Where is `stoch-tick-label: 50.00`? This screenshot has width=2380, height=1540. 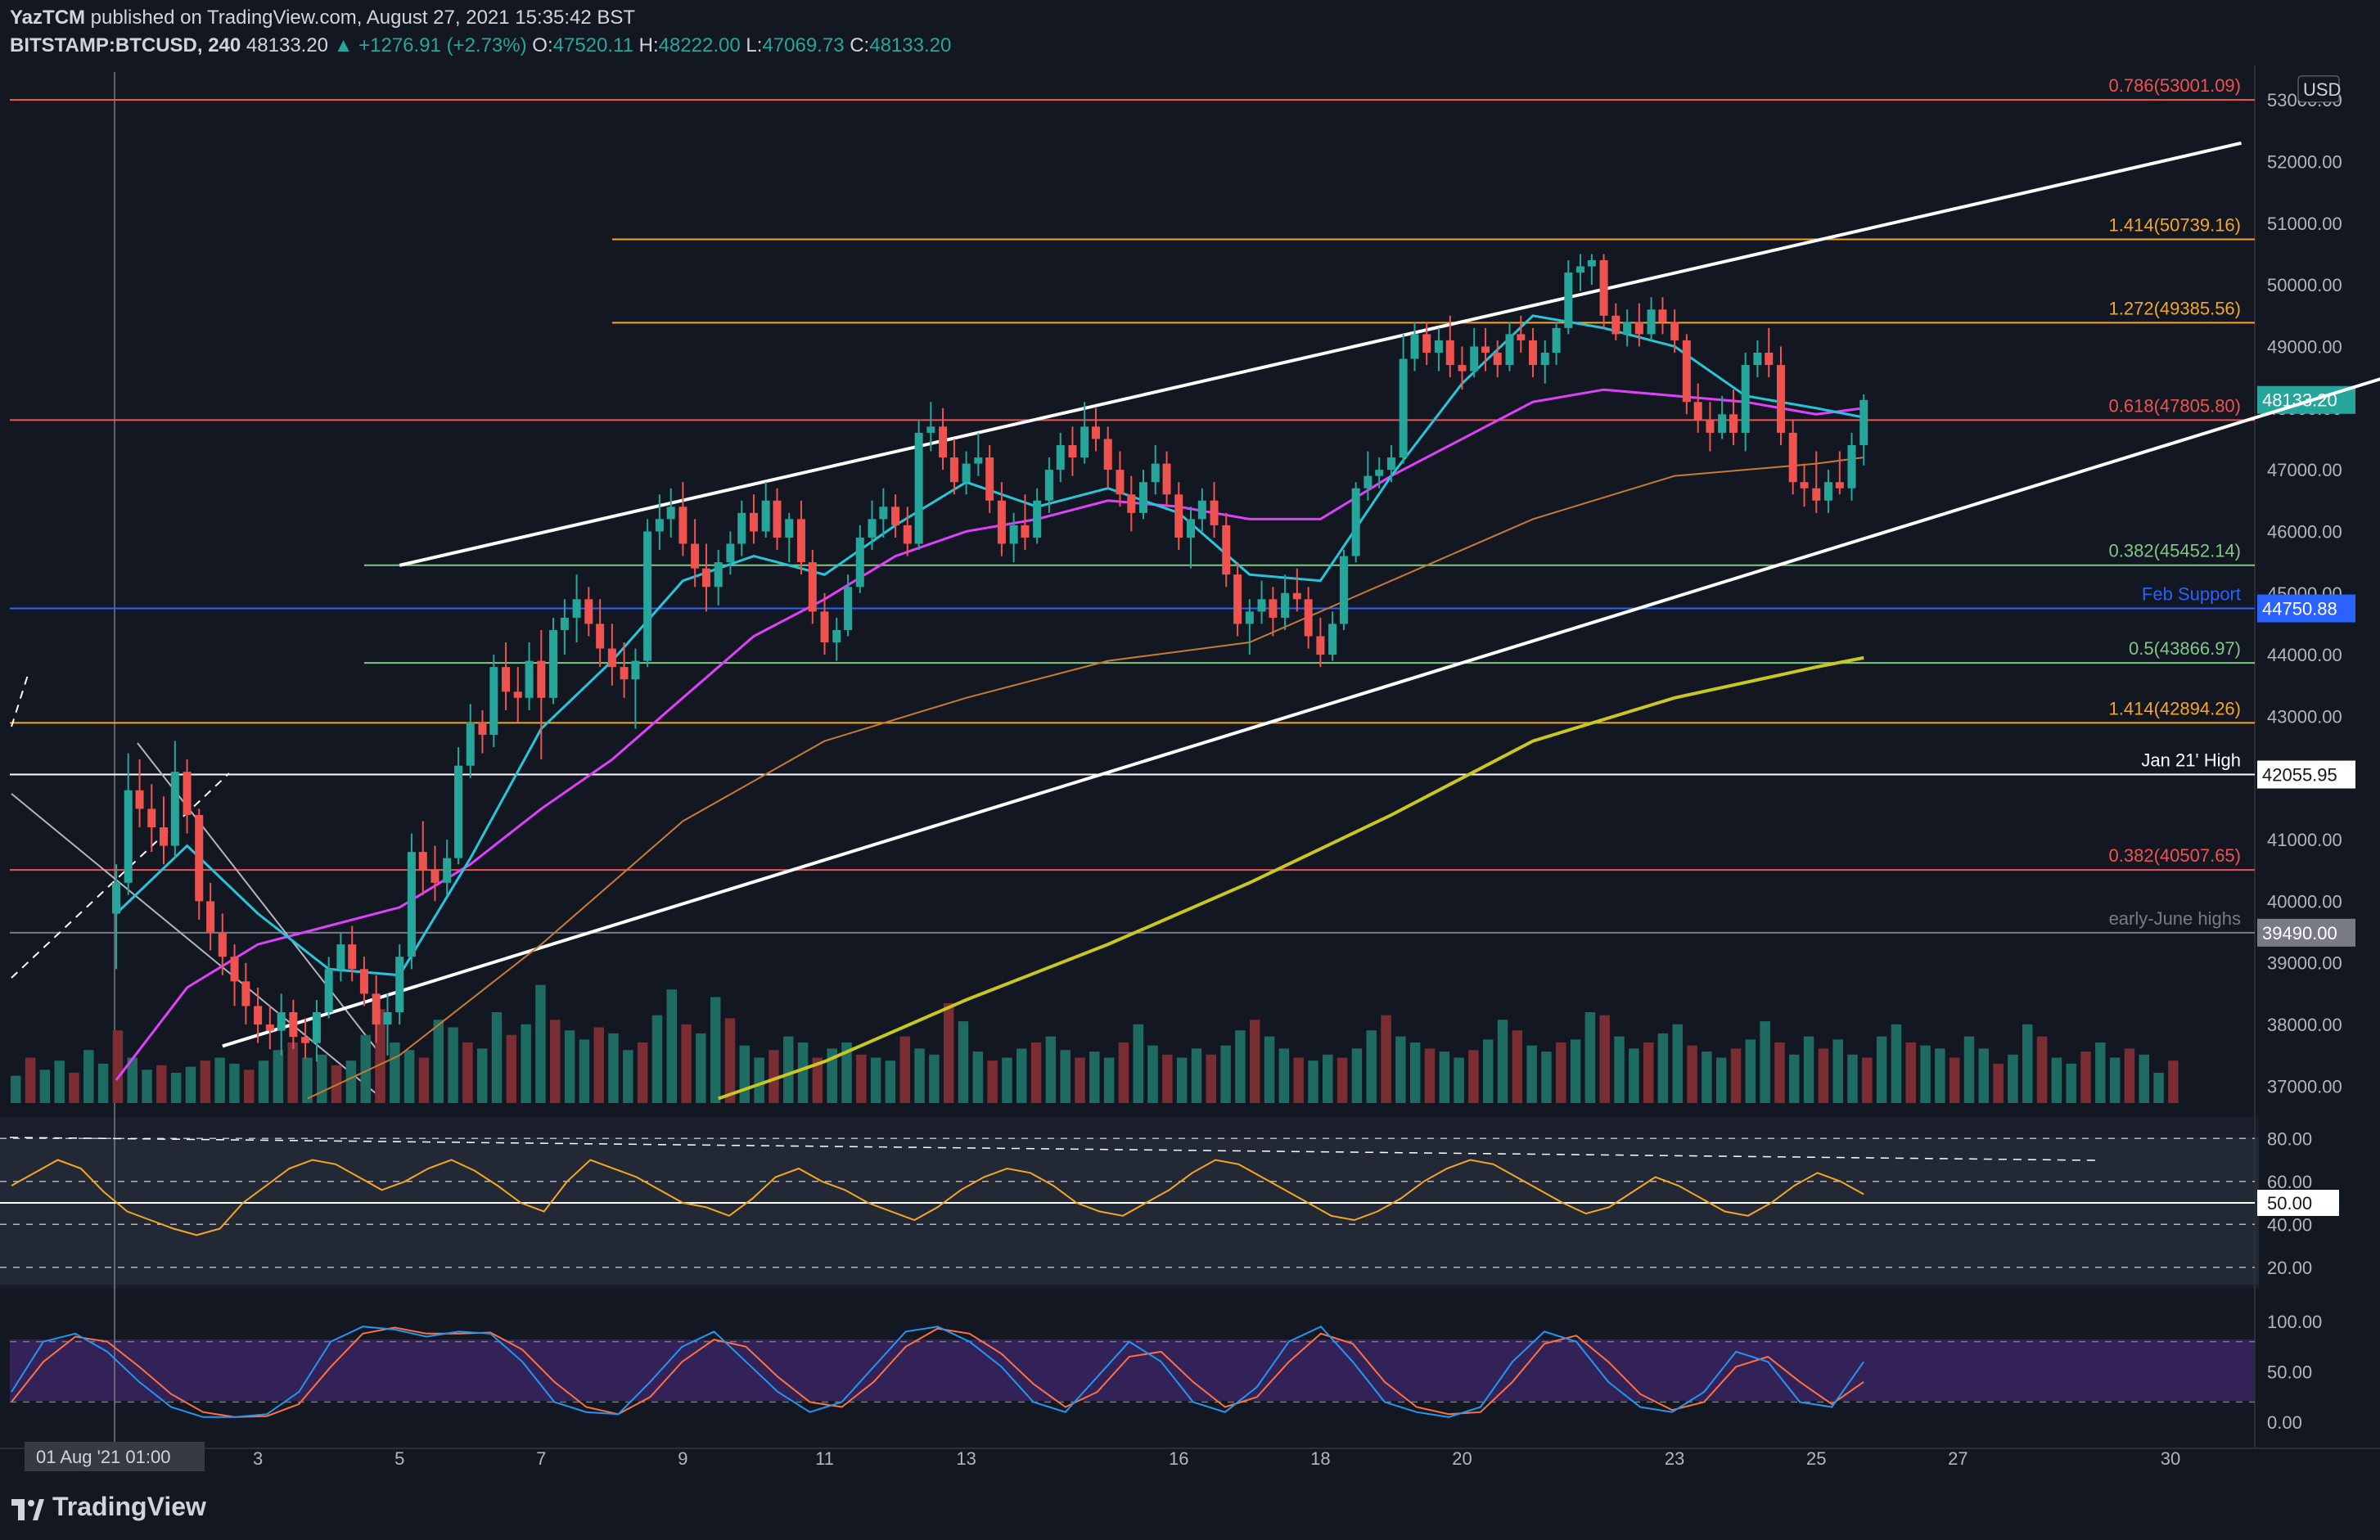 stoch-tick-label: 50.00 is located at coordinates (2289, 1372).